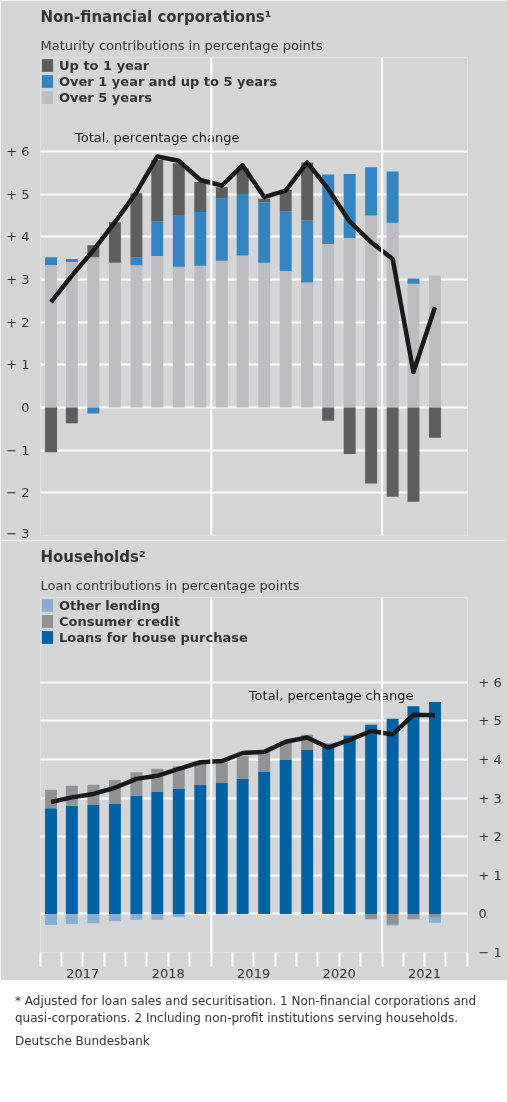  What do you see at coordinates (168, 973) in the screenshot?
I see `x-tick-label: 2018` at bounding box center [168, 973].